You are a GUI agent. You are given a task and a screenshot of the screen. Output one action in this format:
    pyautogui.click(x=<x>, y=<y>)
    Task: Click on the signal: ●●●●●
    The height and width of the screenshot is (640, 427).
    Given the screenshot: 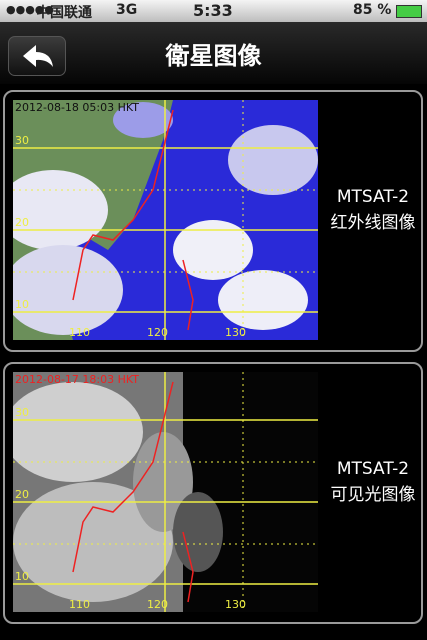 What is the action you would take?
    pyautogui.click(x=30, y=9)
    